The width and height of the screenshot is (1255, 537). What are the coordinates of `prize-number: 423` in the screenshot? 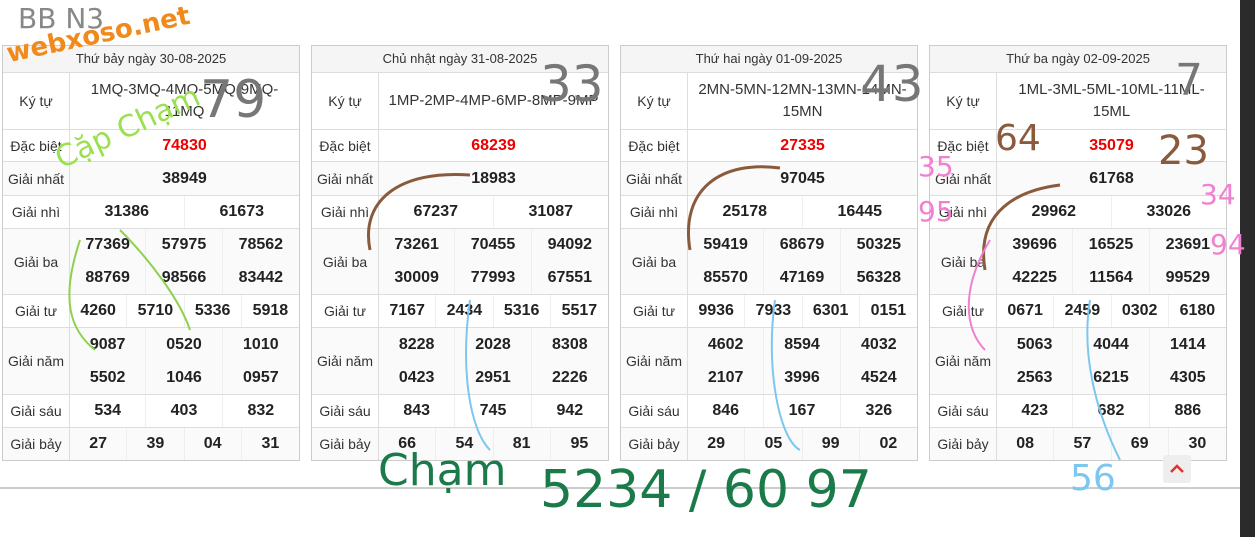 It's located at (1035, 411).